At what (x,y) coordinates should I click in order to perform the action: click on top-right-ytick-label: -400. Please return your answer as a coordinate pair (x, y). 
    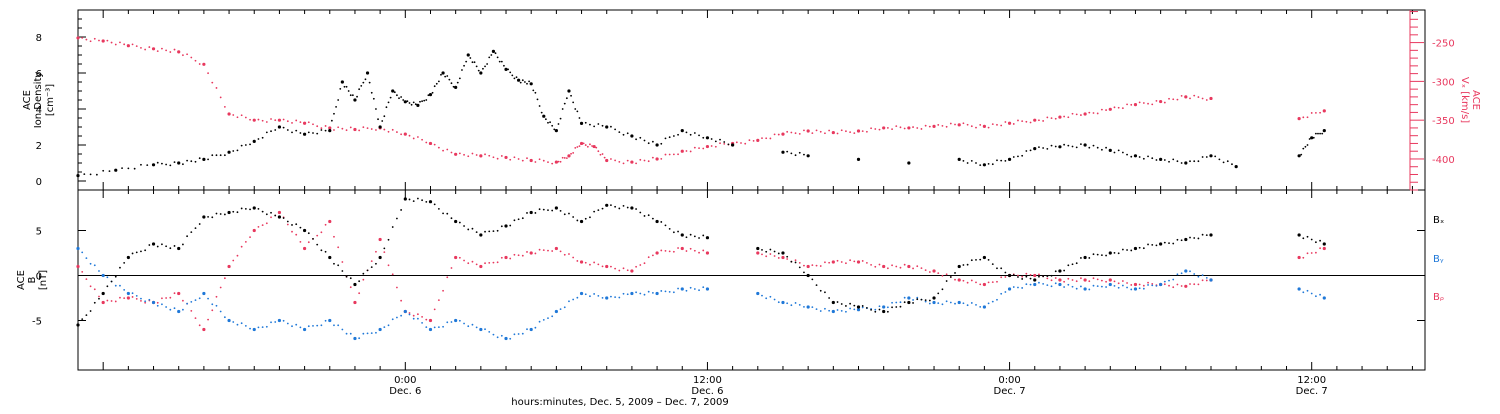
    Looking at the image, I should click on (1443, 160).